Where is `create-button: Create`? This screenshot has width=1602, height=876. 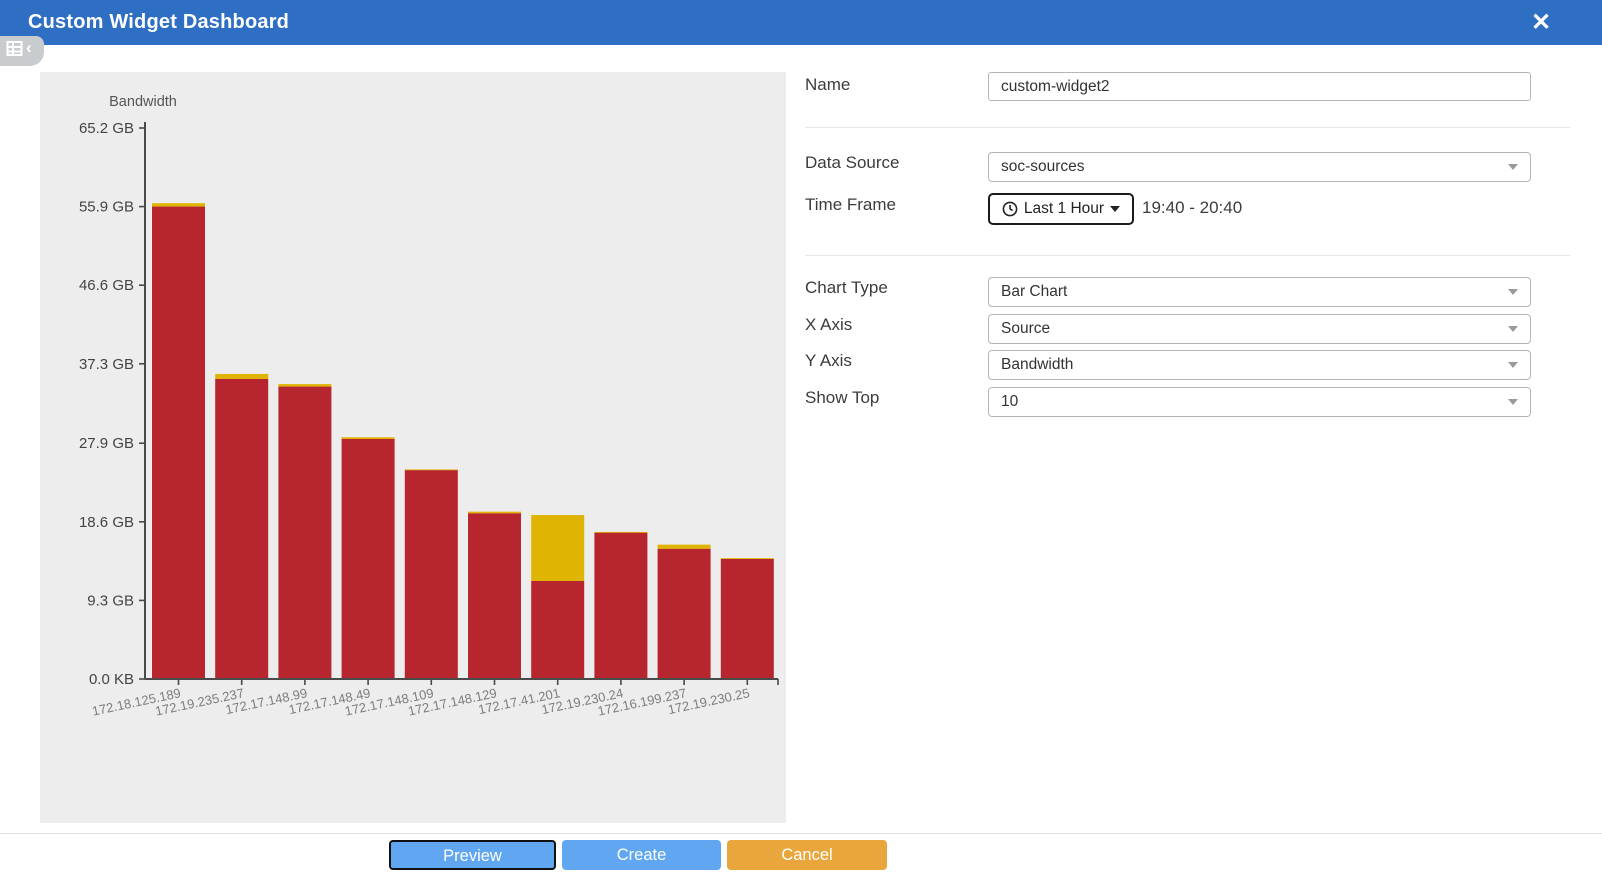 create-button: Create is located at coordinates (641, 855).